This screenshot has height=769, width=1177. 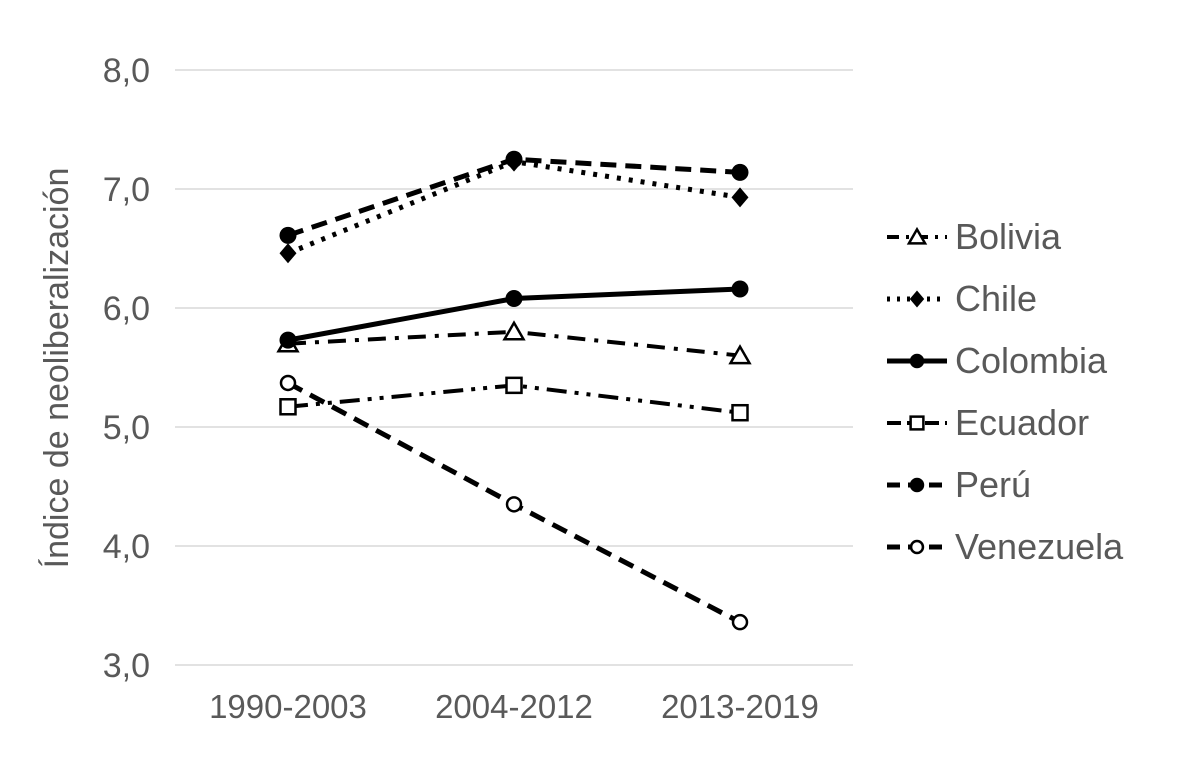 What do you see at coordinates (996, 298) in the screenshot?
I see `legend-label: Chile` at bounding box center [996, 298].